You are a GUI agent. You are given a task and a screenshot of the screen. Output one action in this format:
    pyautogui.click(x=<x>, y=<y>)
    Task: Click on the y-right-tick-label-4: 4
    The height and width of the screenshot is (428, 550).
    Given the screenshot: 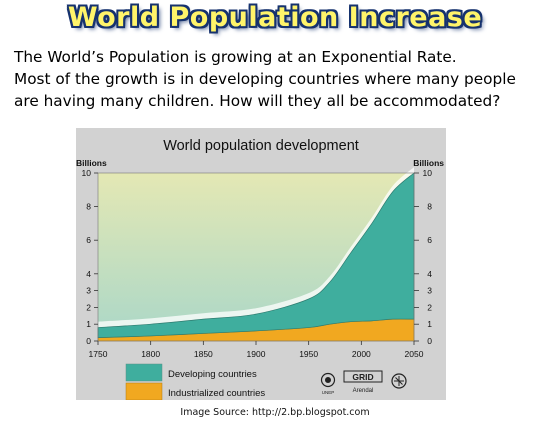 What is the action you would take?
    pyautogui.click(x=429, y=274)
    